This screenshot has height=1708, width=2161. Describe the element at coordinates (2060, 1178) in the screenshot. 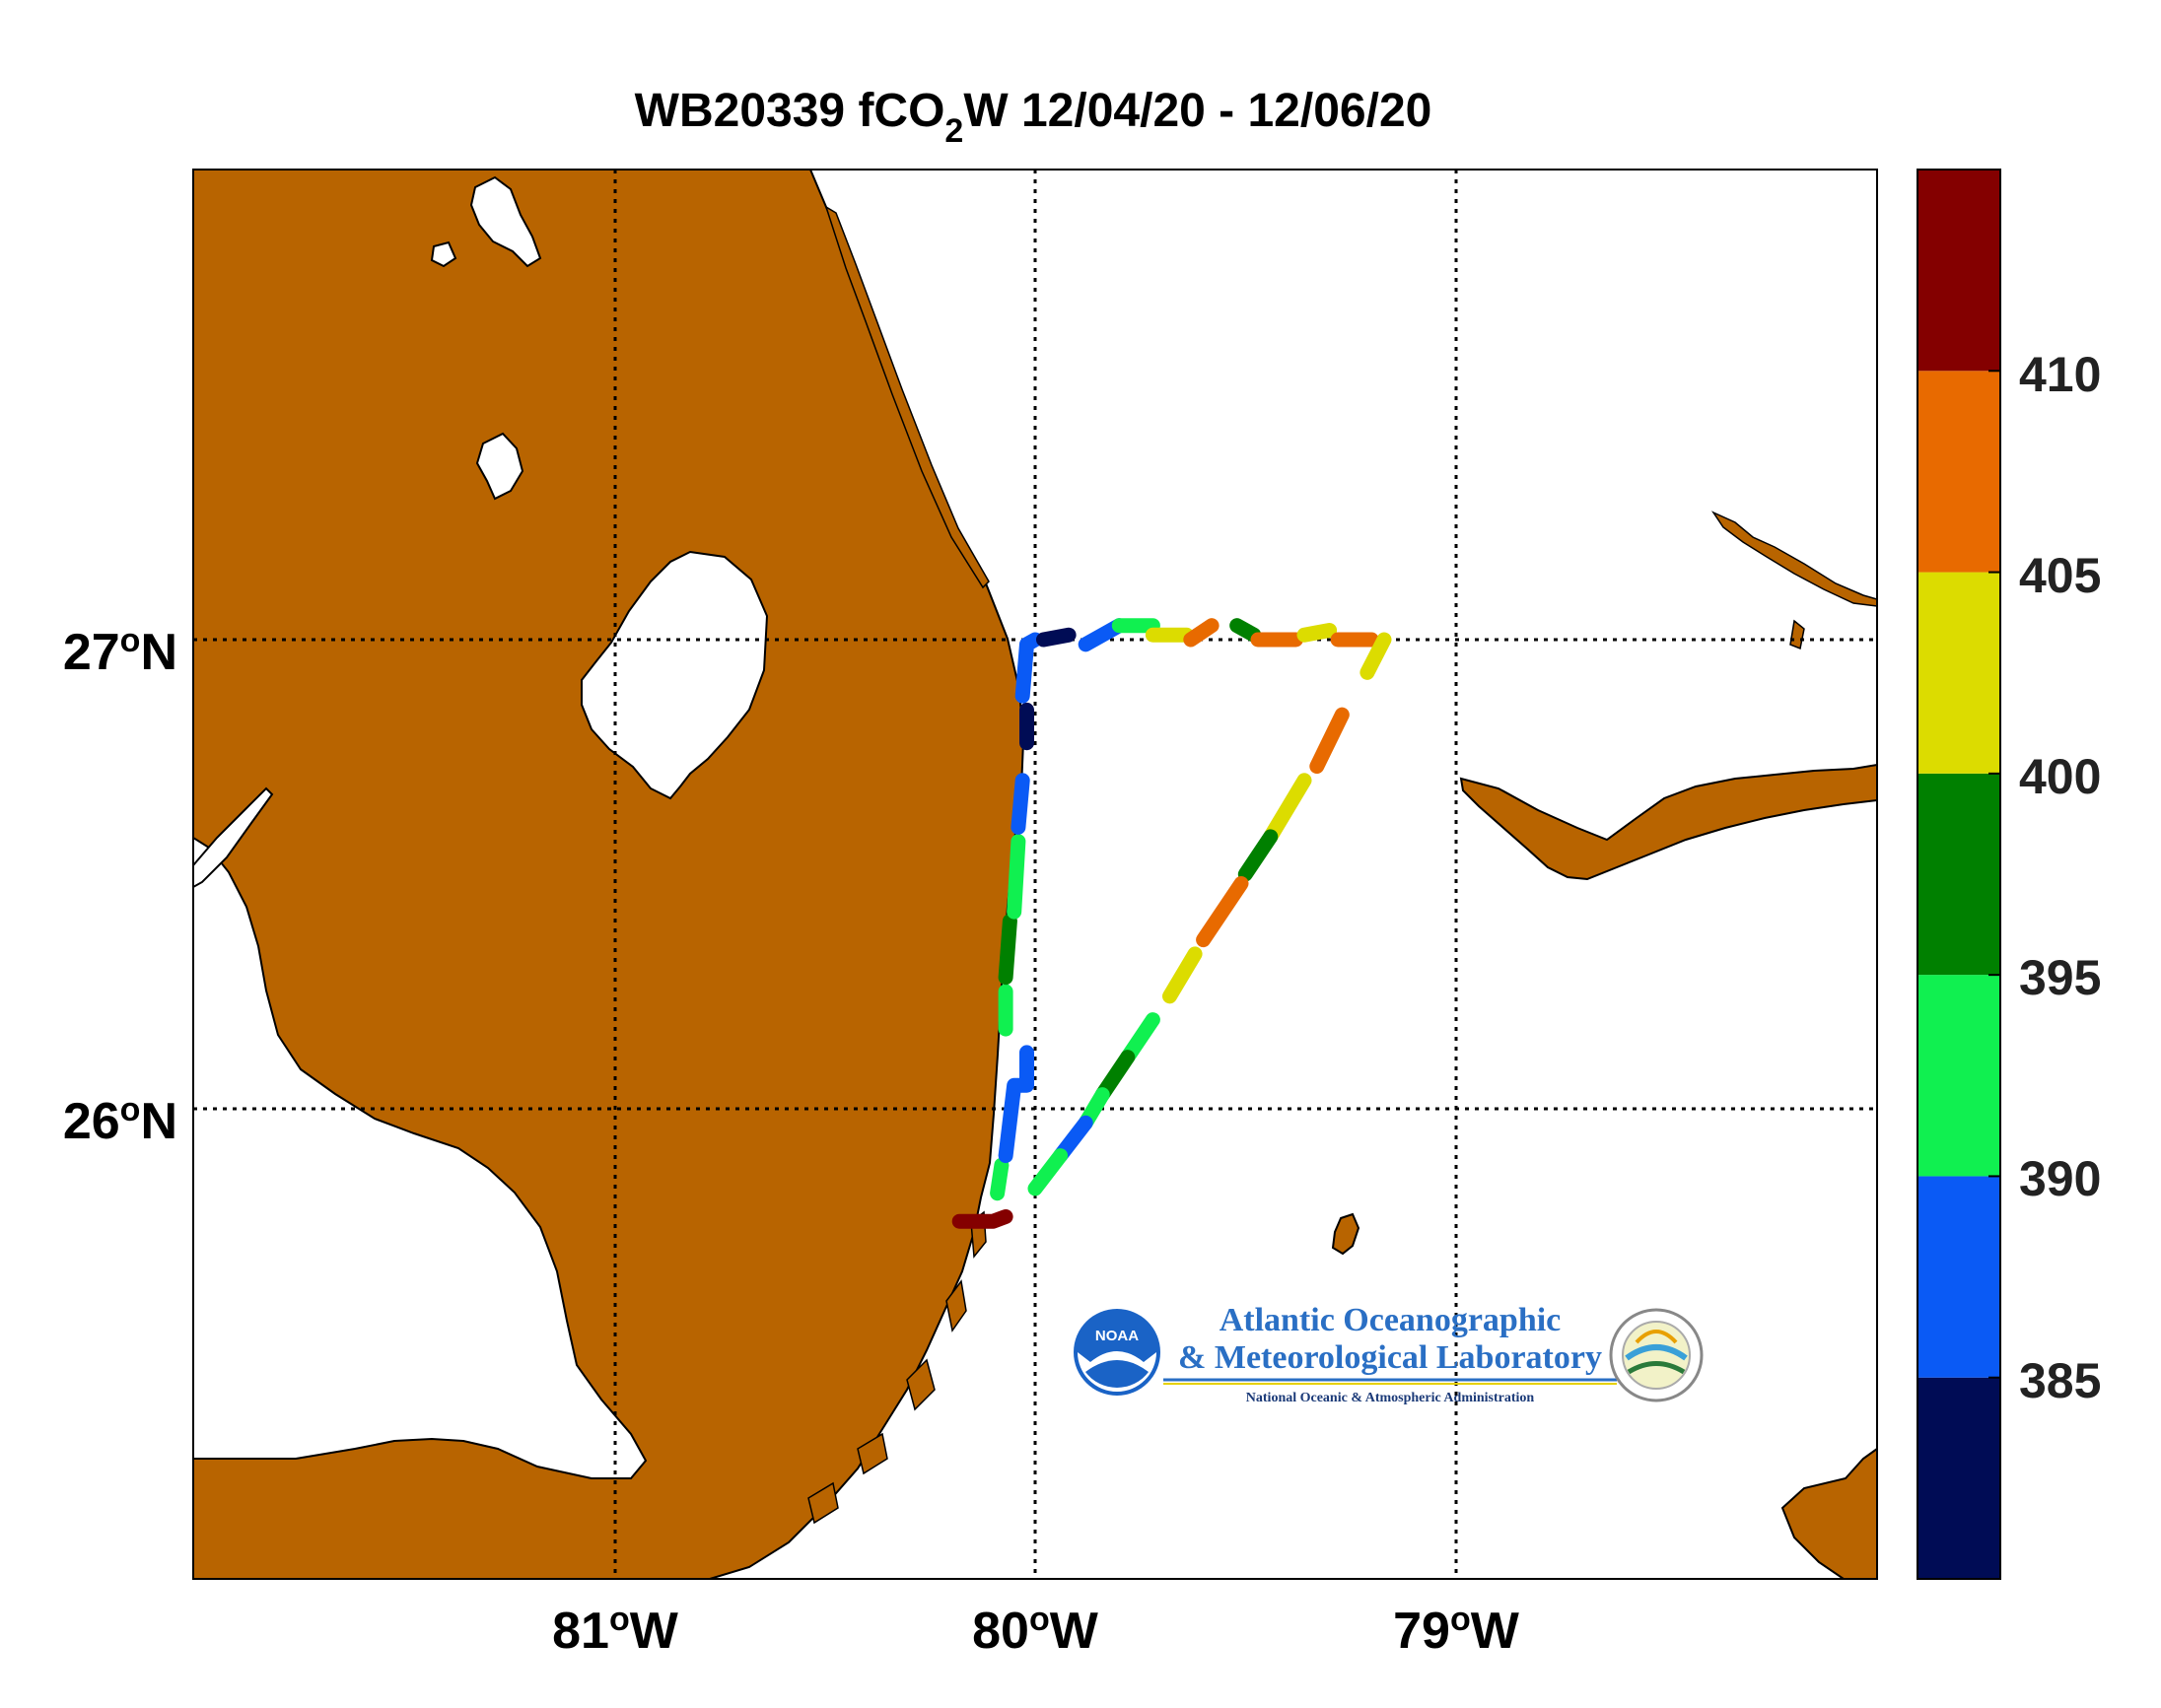

I see `colorbar-label-390: 390` at that location.